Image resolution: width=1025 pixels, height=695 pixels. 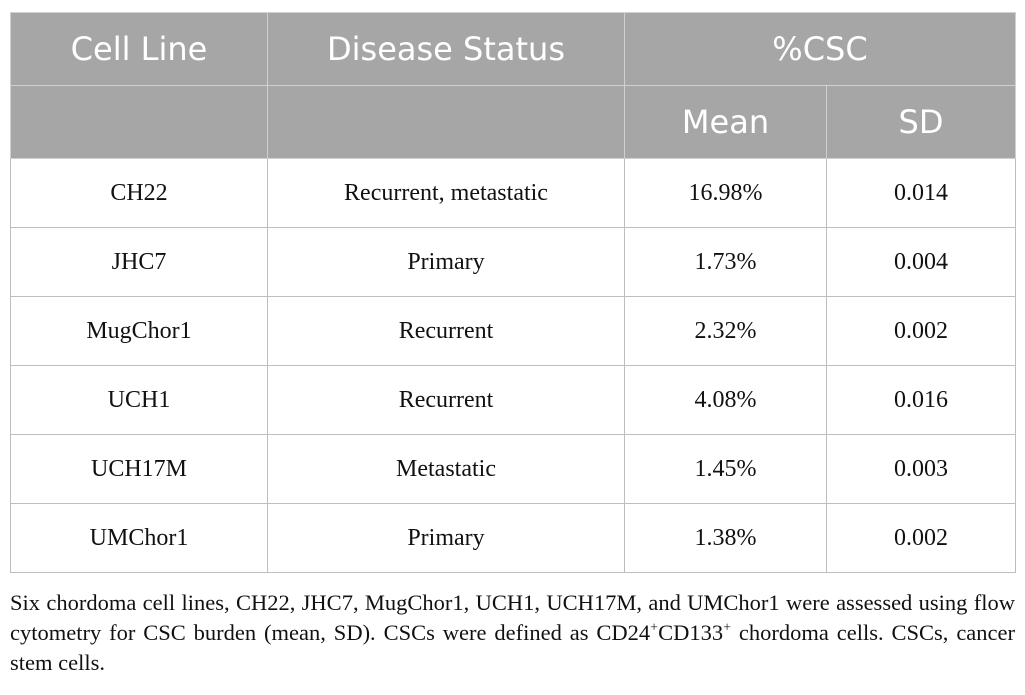 I want to click on table-cell: 0.016, so click(x=921, y=400).